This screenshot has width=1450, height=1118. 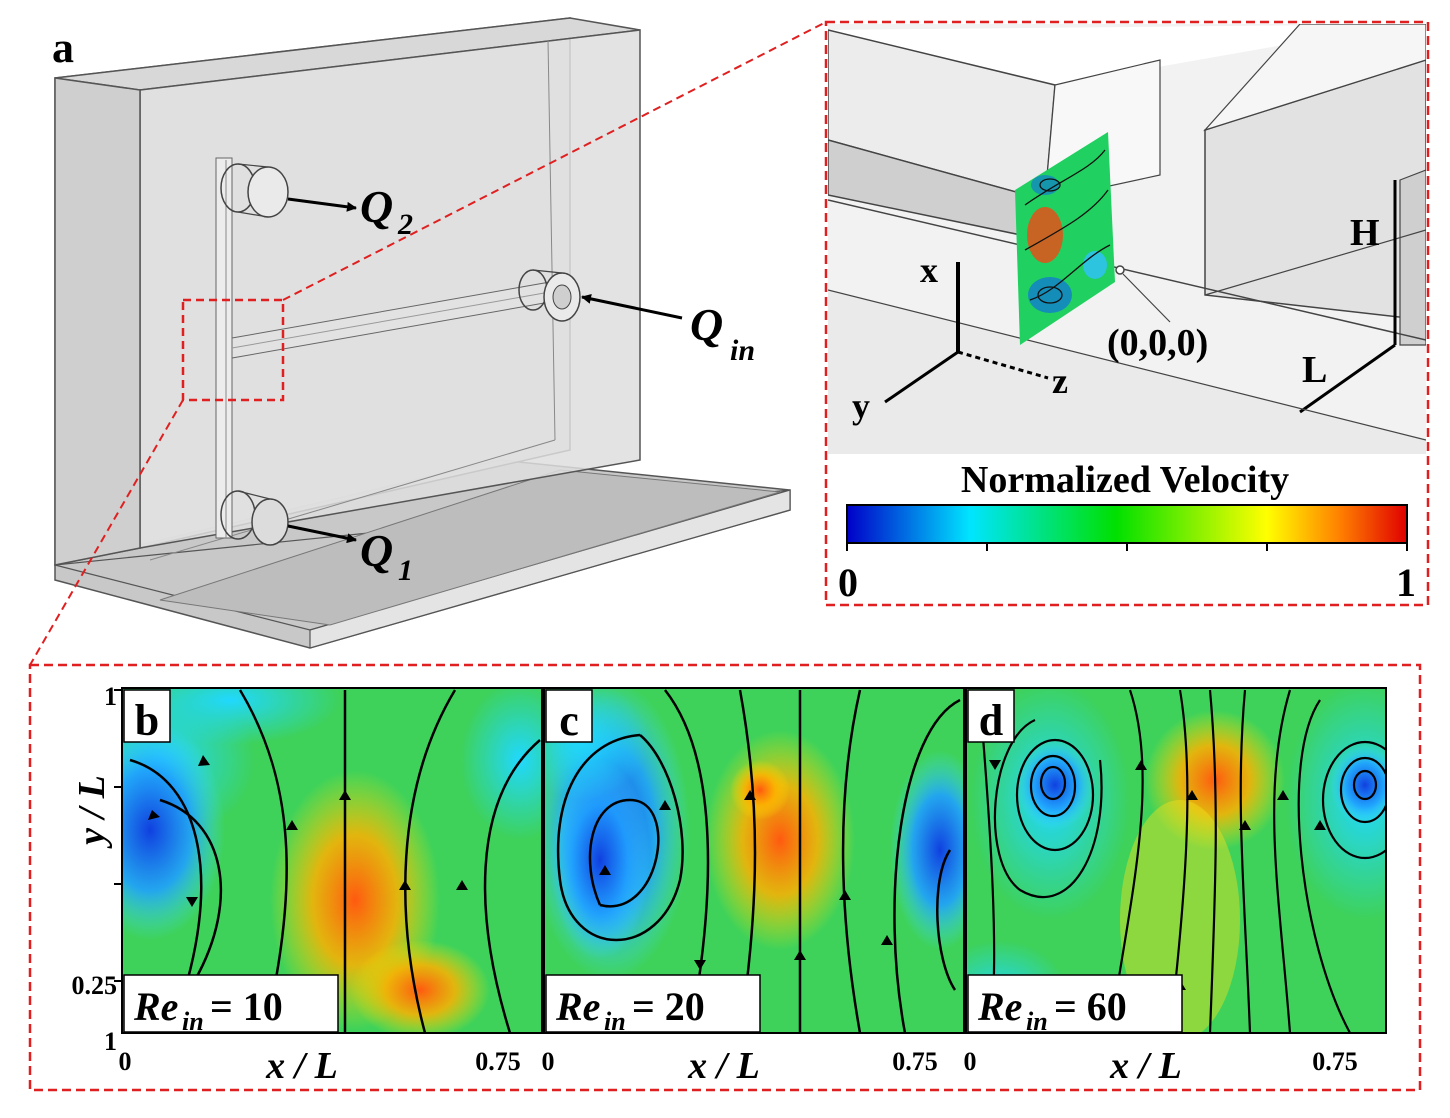 What do you see at coordinates (1127, 524) in the screenshot?
I see `colorbar` at bounding box center [1127, 524].